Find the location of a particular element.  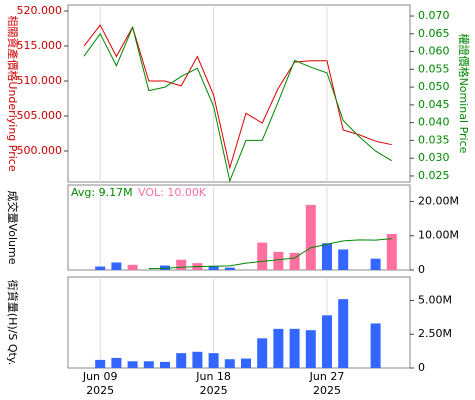

x-tick-label: Jun 18 is located at coordinates (213, 376).